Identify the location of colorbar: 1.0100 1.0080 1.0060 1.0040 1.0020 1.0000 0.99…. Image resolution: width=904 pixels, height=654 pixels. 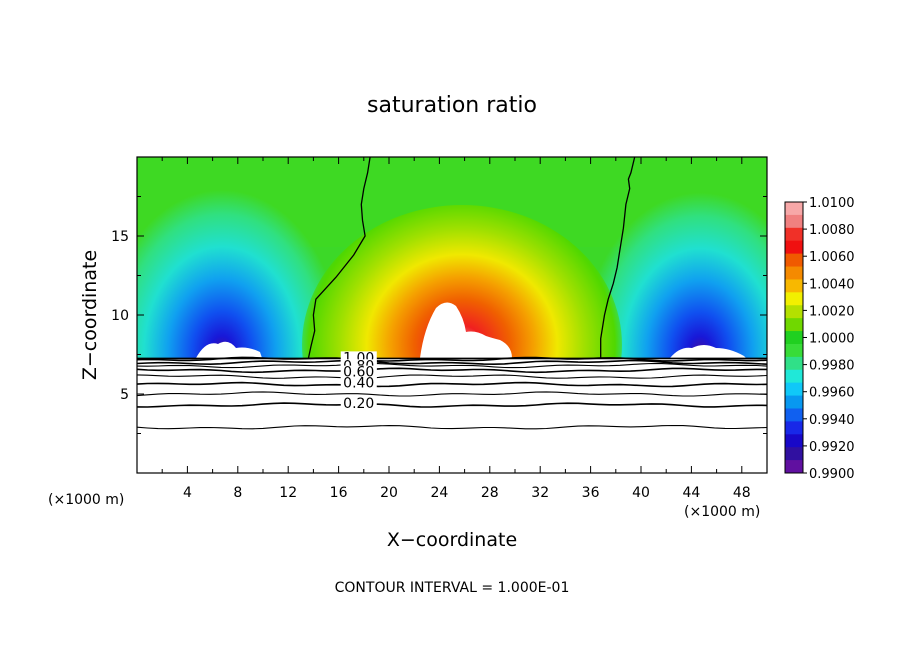
(819, 339).